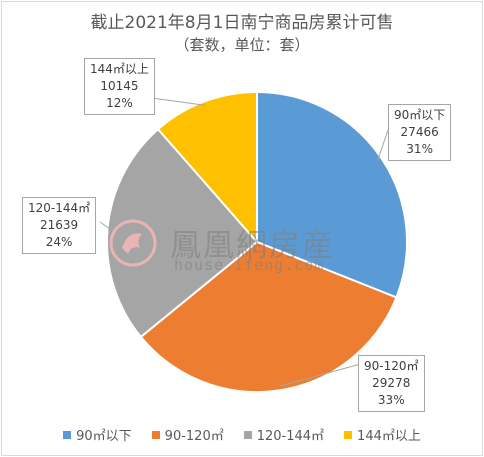 Image resolution: width=484 pixels, height=457 pixels. I want to click on data-label-0-category: 90㎡以下, so click(420, 115).